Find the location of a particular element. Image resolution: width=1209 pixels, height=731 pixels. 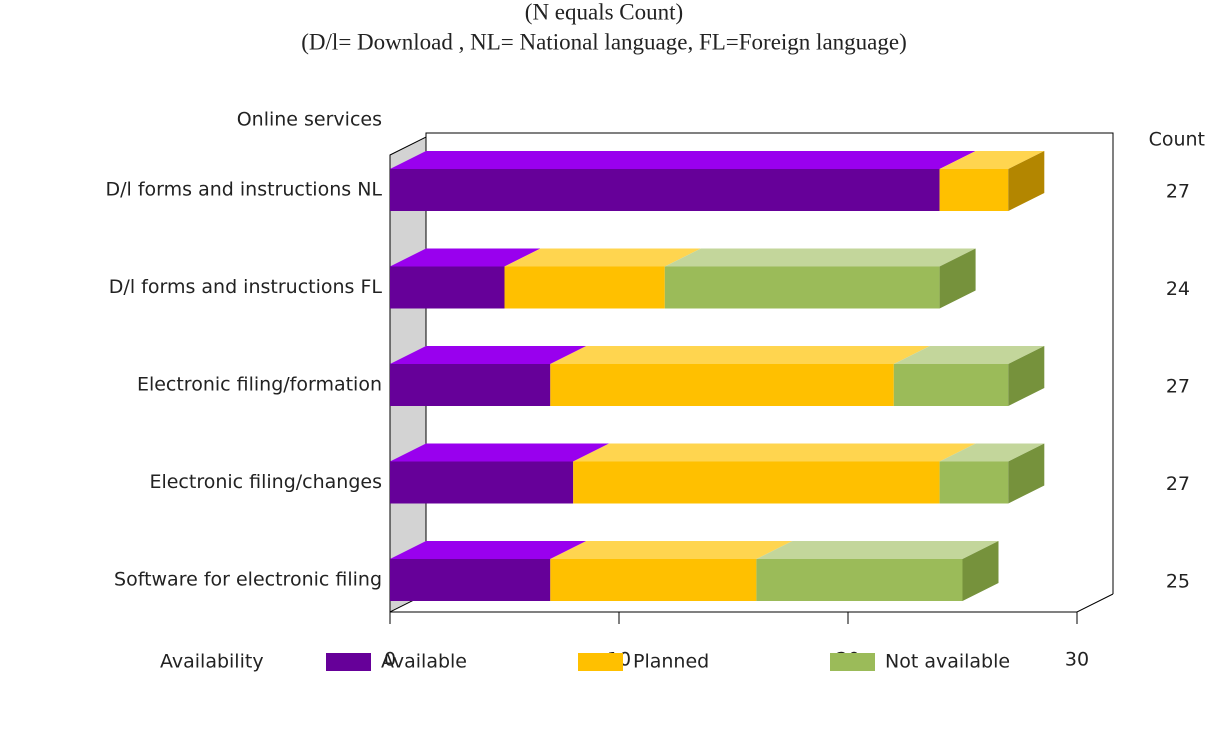

chart-title: (N equals Count) is located at coordinates (604, 12).